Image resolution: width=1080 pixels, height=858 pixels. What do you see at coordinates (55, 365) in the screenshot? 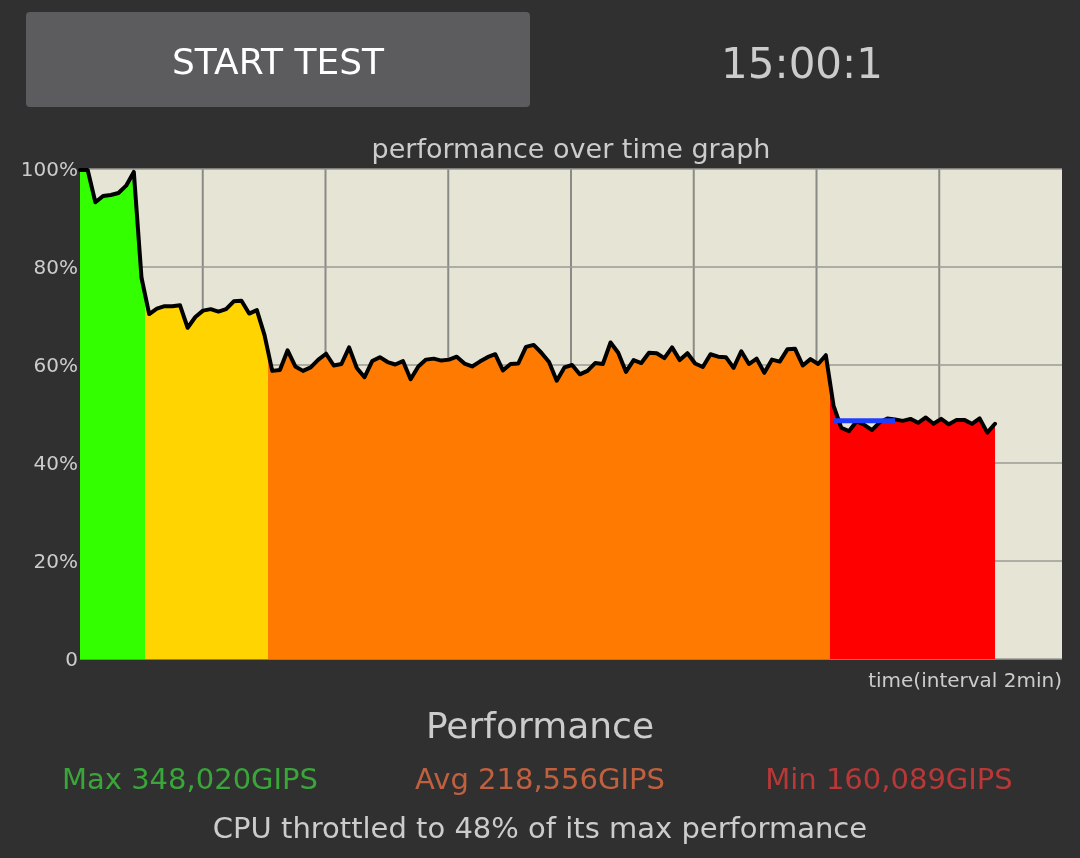
I see `y-tick-label: 60%` at bounding box center [55, 365].